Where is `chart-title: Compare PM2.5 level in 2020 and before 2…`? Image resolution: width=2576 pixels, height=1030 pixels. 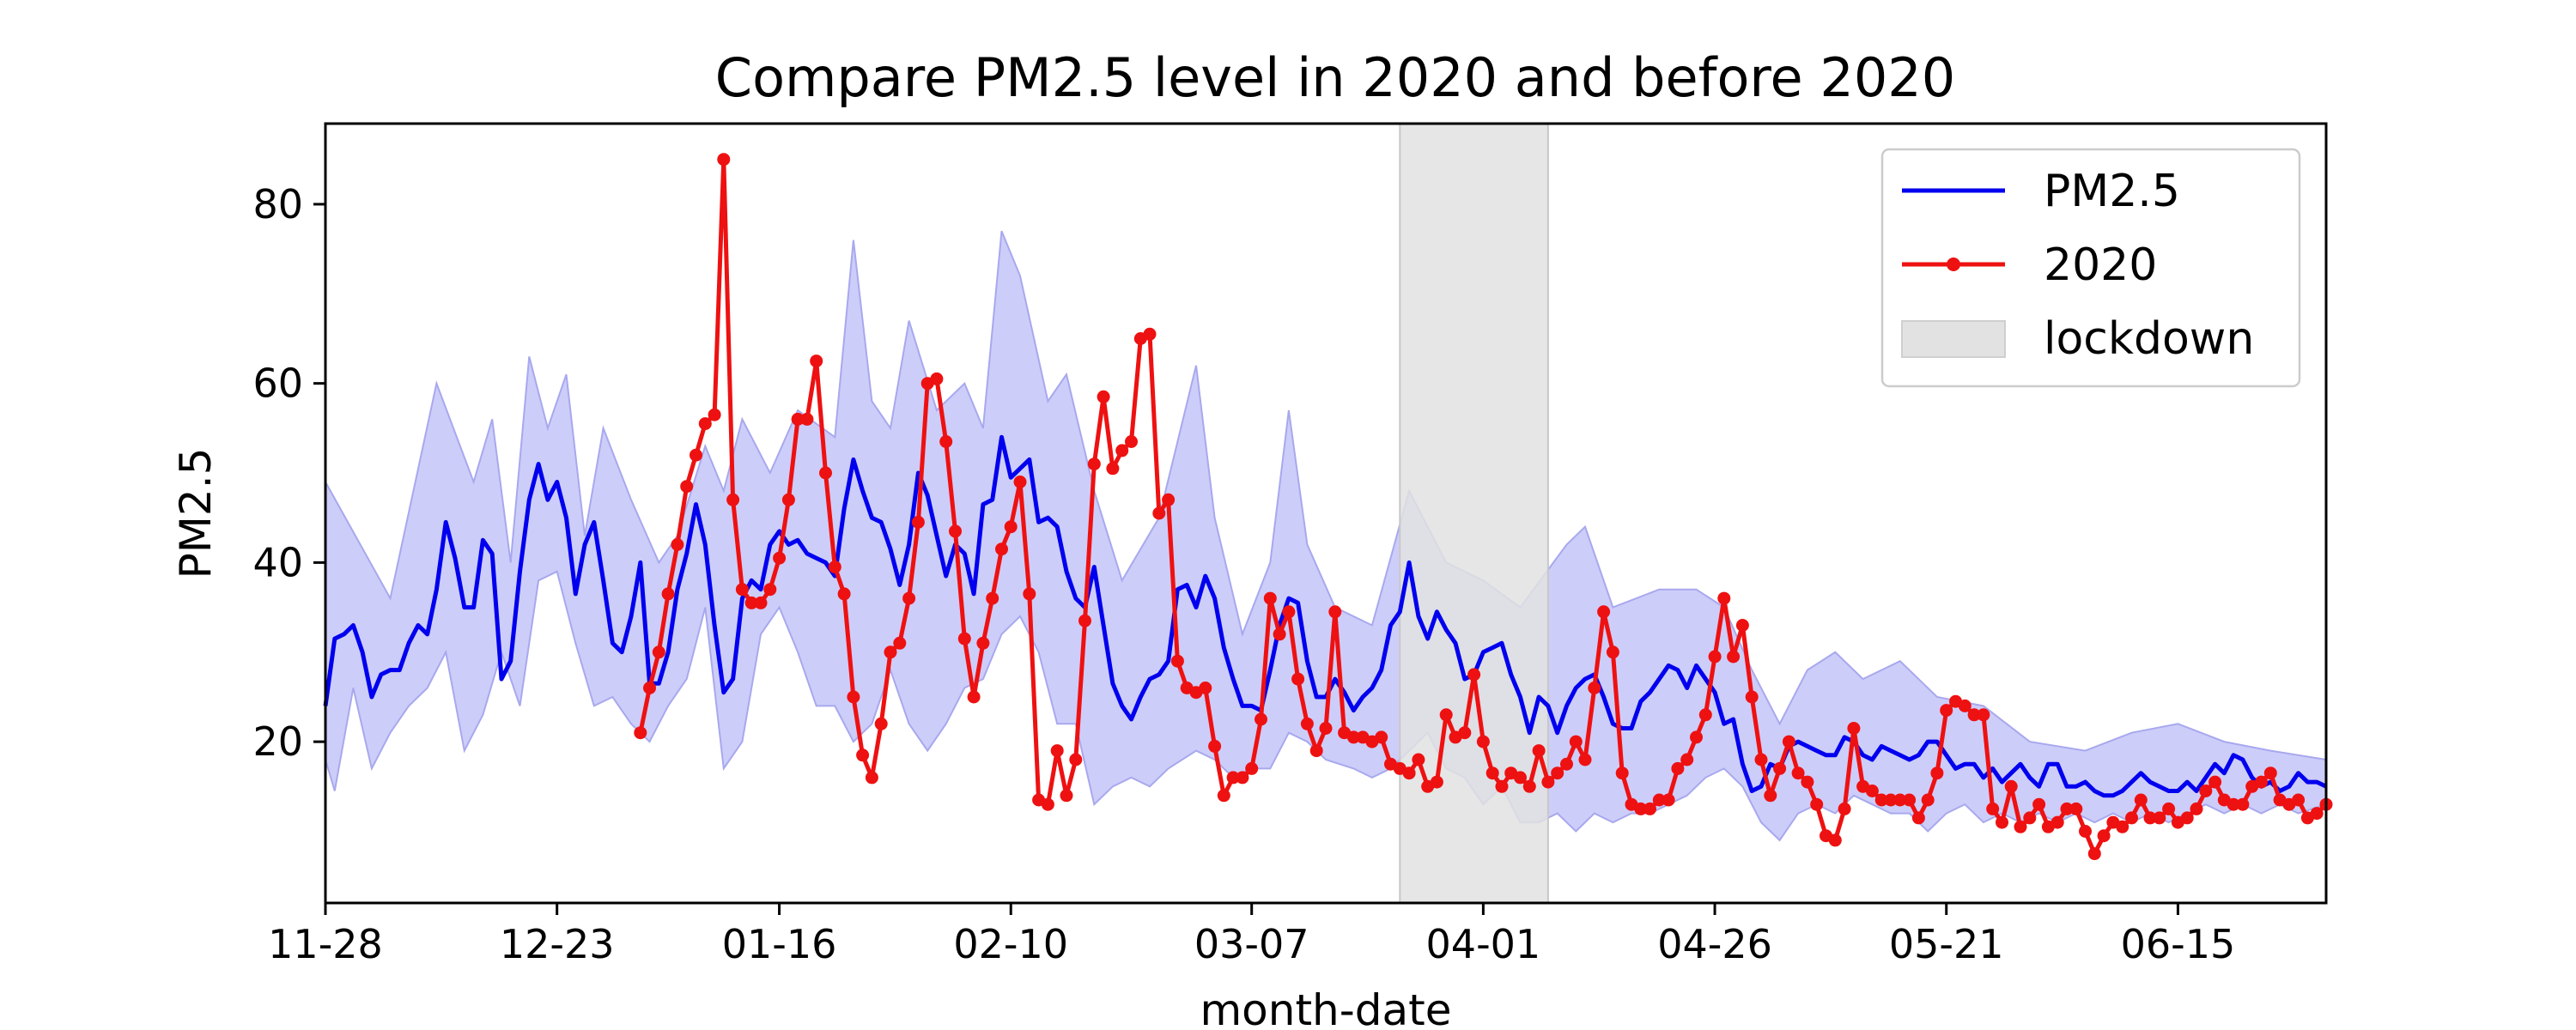
chart-title: Compare PM2.5 level in 2020 and before 2… is located at coordinates (1335, 77).